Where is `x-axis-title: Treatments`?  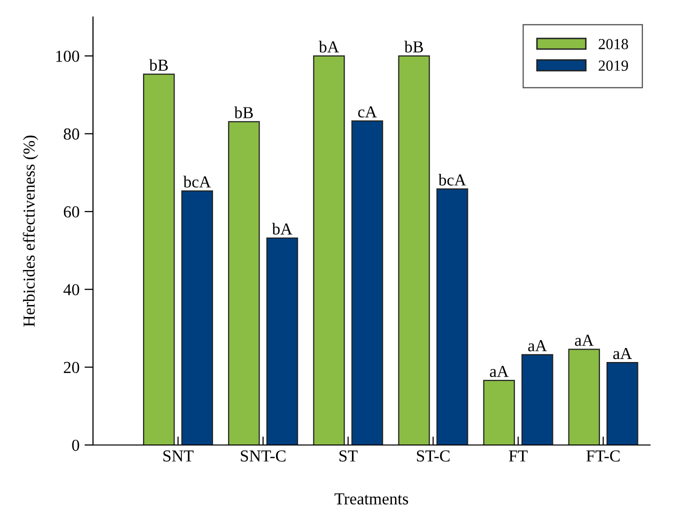
x-axis-title: Treatments is located at coordinates (371, 498).